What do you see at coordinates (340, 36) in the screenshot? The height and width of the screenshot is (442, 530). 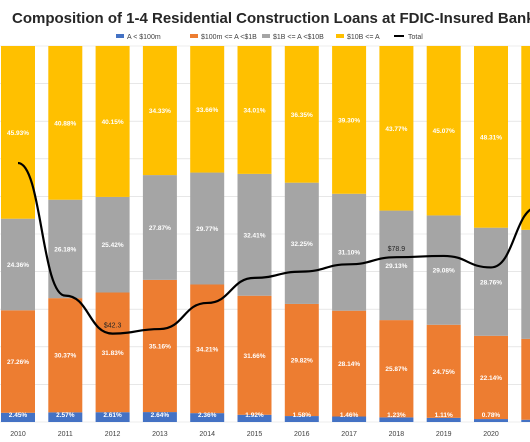 I see `legend-swatch-10b-plus` at bounding box center [340, 36].